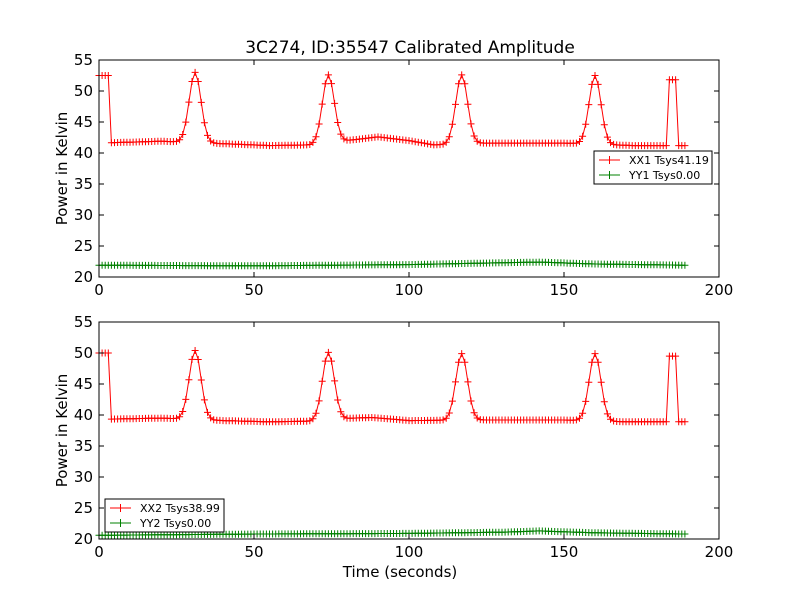 The height and width of the screenshot is (604, 800). I want to click on legend-label: XX1 Tsys41.19, so click(669, 160).